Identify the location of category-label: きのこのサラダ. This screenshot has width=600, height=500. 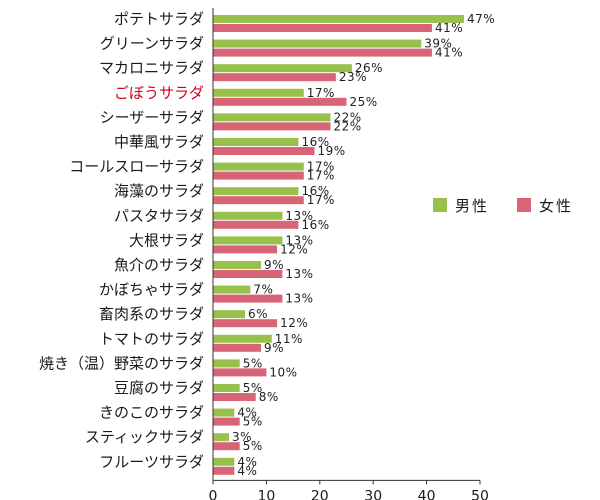
(151, 413).